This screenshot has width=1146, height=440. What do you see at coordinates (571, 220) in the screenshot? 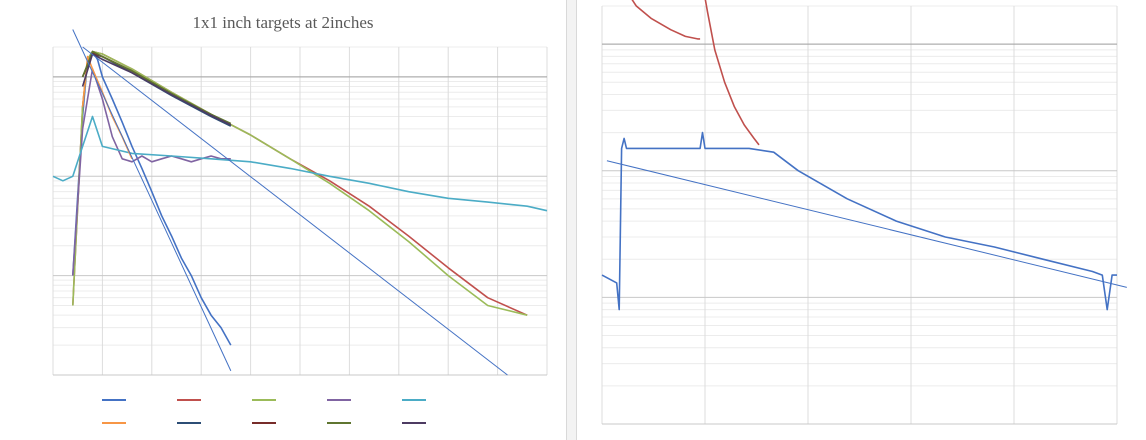
I see `panel-divider` at bounding box center [571, 220].